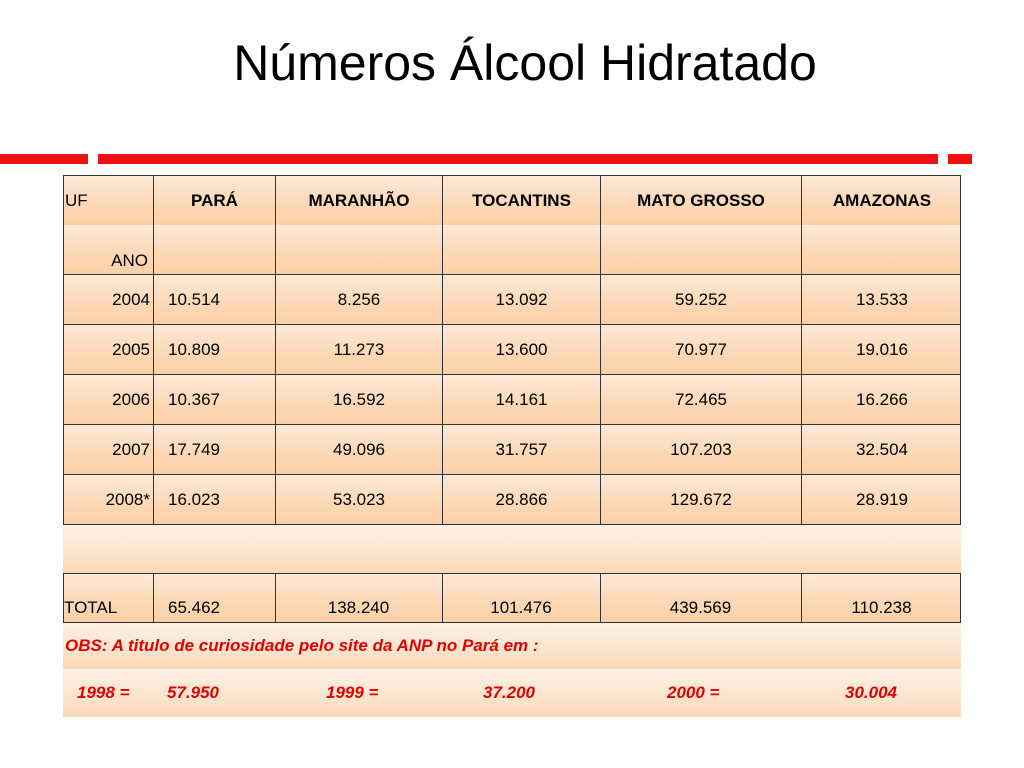  I want to click on value-cell: 28.866, so click(521, 499).